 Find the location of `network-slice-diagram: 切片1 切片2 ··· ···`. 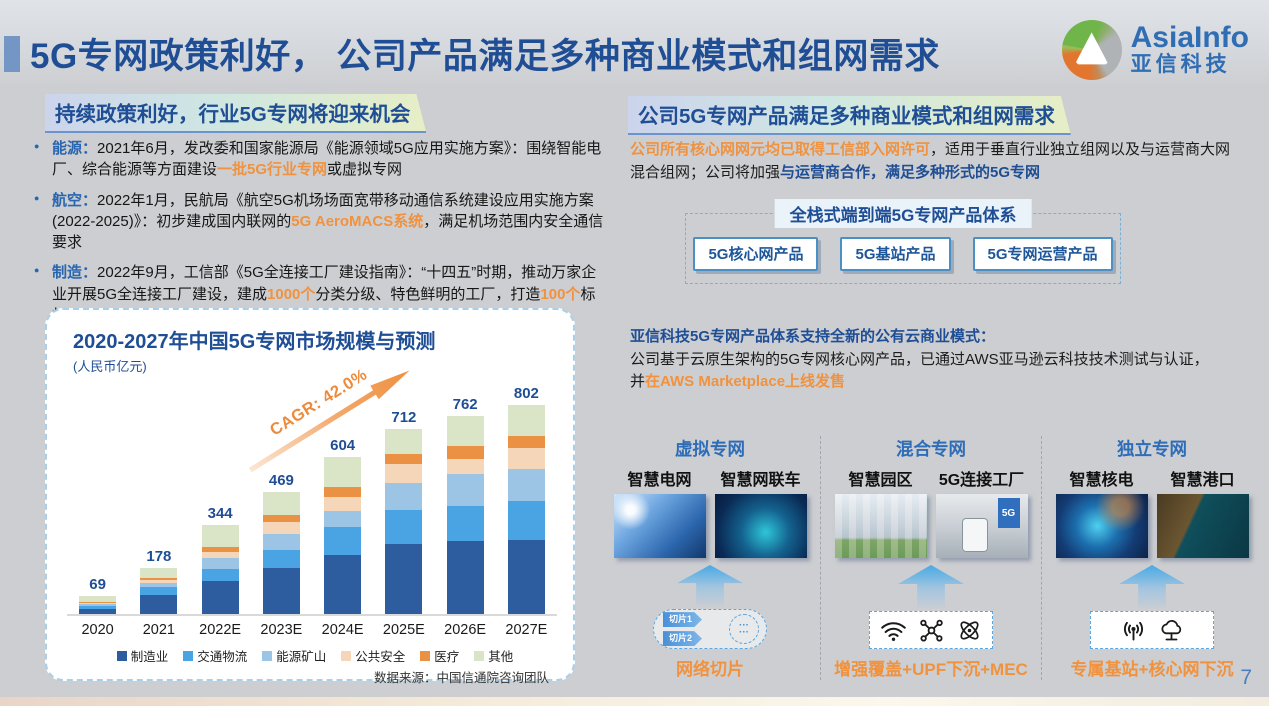

network-slice-diagram: 切片1 切片2 ··· ··· is located at coordinates (710, 629).